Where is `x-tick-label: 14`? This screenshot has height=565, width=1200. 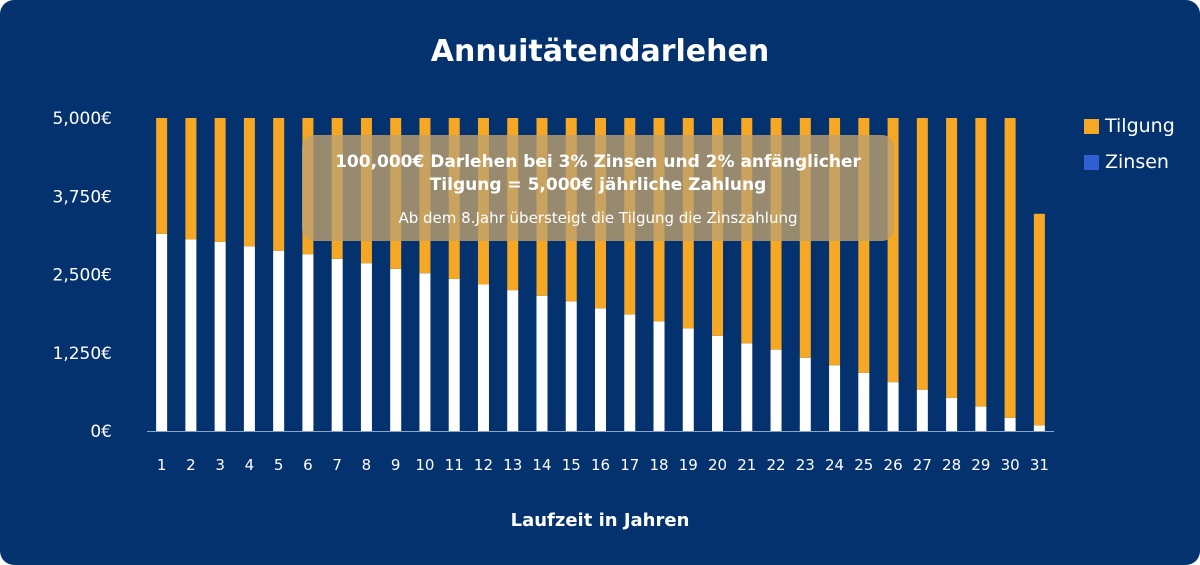 x-tick-label: 14 is located at coordinates (541, 465).